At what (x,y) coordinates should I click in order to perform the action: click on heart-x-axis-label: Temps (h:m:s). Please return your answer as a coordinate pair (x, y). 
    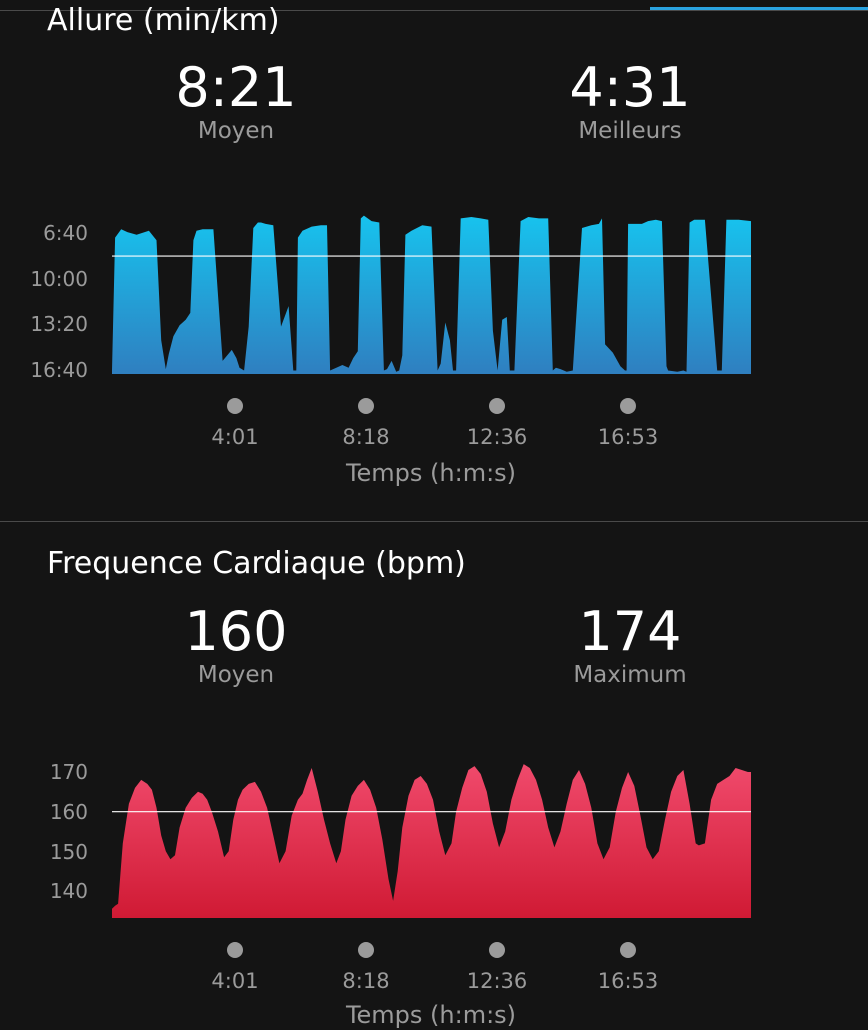
    Looking at the image, I should click on (430, 1015).